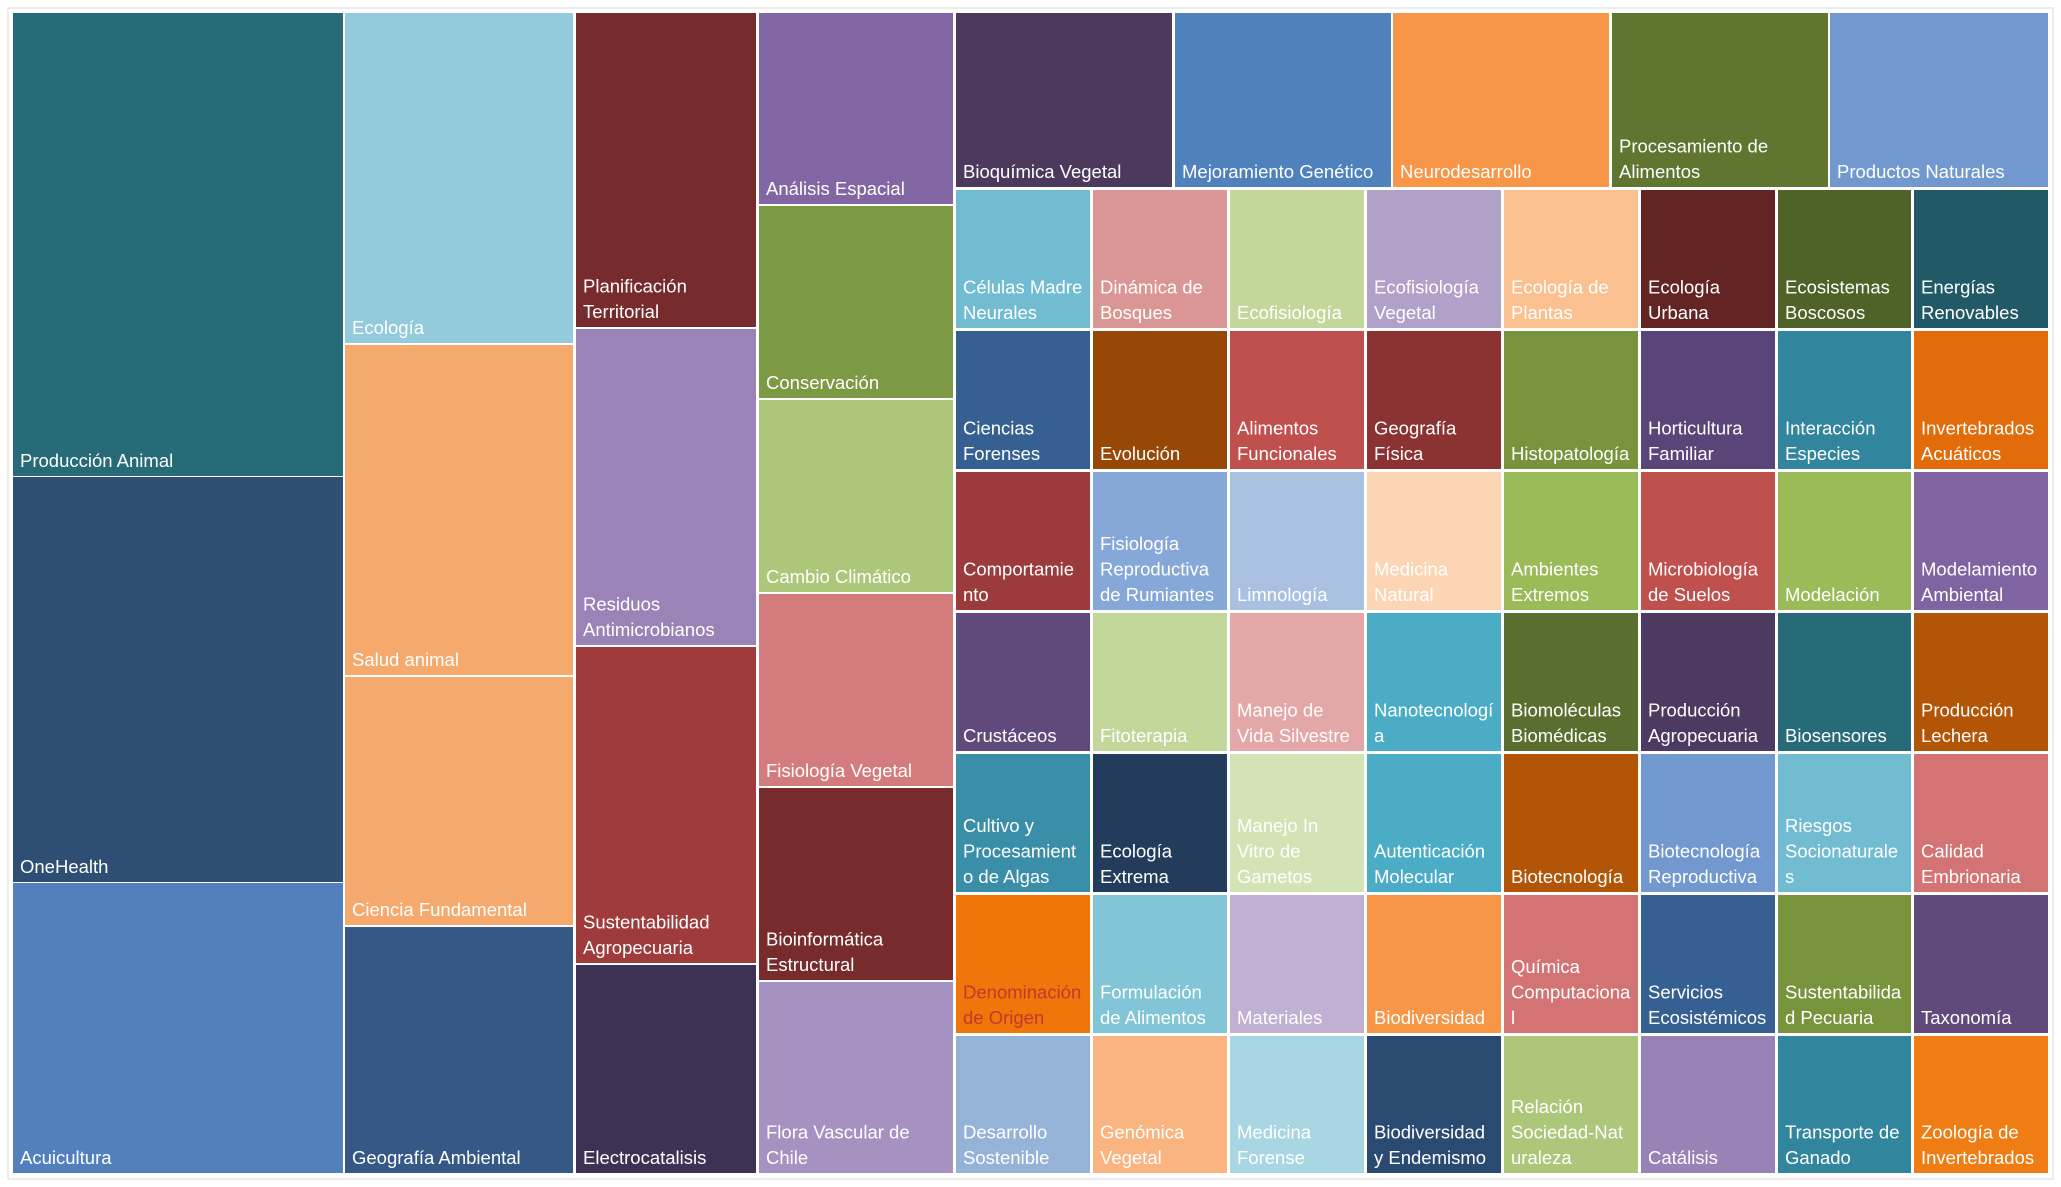 Image resolution: width=2061 pixels, height=1187 pixels. Describe the element at coordinates (856, 690) in the screenshot. I see `tile-15-rect` at that location.